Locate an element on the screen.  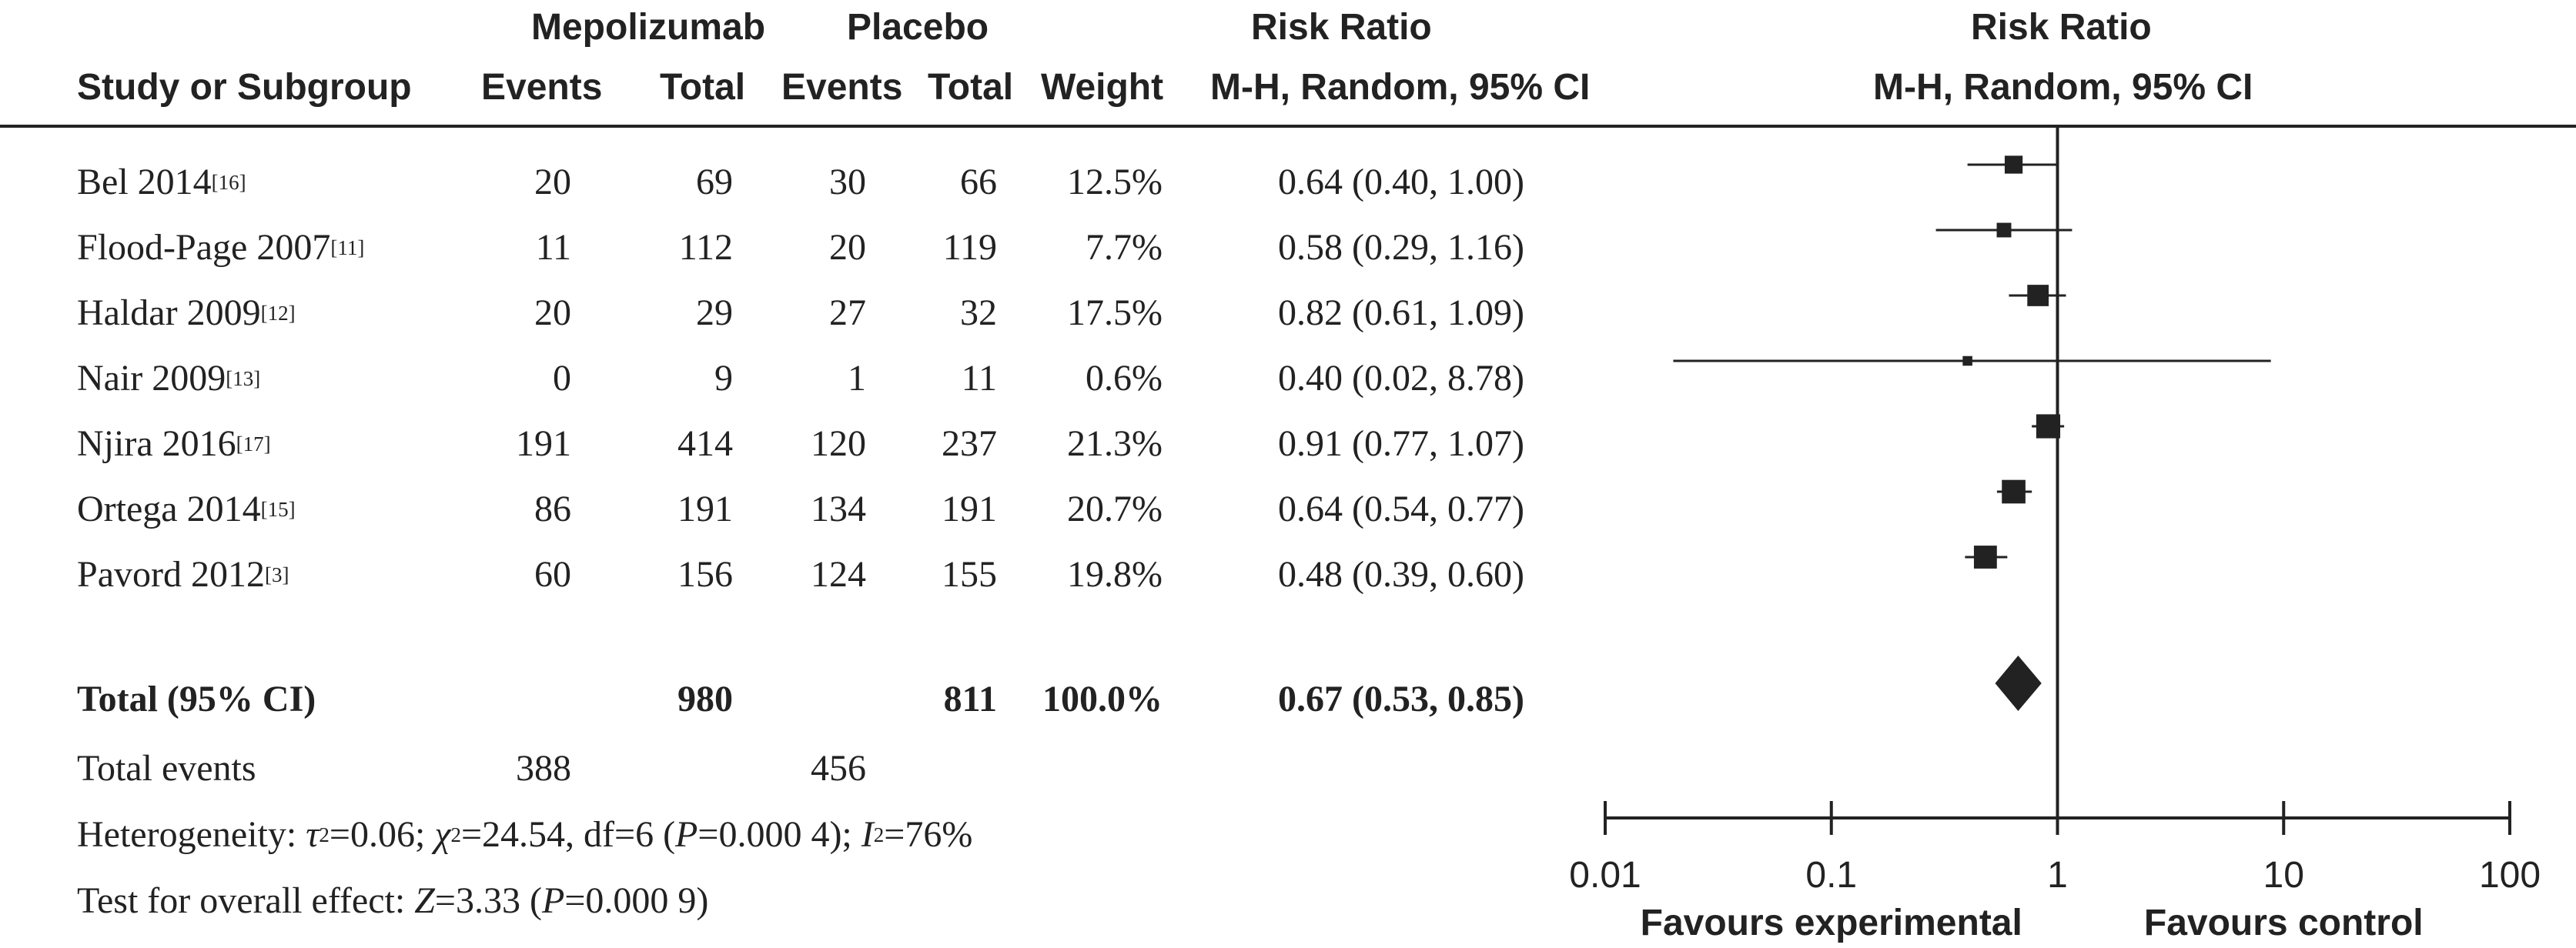
events2-value: 20 is located at coordinates (848, 247).